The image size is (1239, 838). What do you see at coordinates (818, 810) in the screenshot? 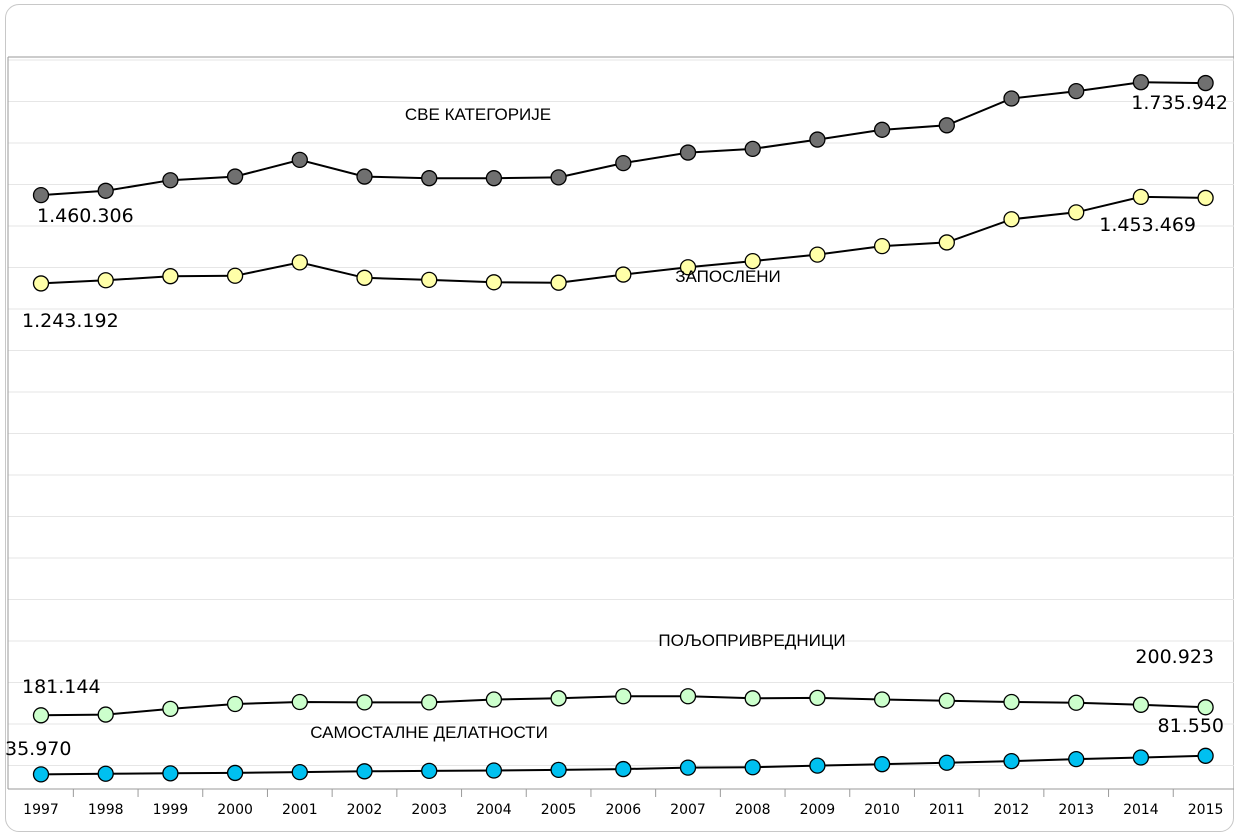
I see `x-tick-label: 2009` at bounding box center [818, 810].